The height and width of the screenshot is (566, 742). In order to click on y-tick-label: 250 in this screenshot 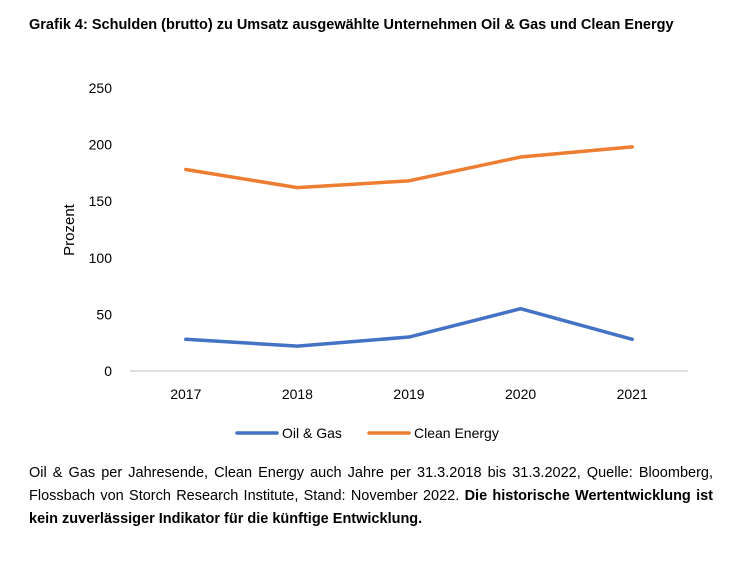, I will do `click(101, 88)`.